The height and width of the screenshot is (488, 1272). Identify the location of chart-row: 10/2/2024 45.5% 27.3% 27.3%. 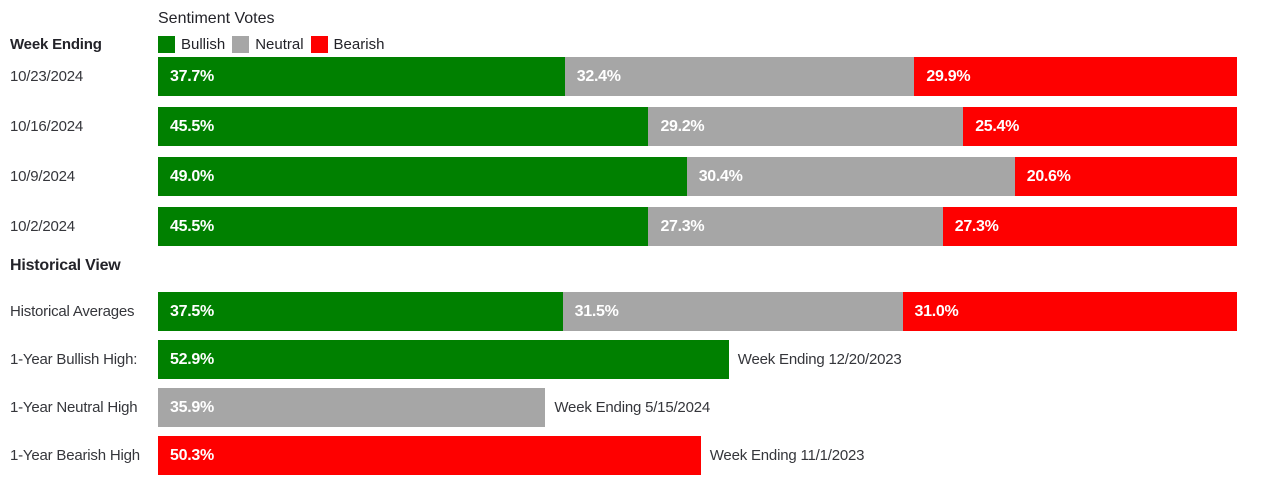
(636, 226).